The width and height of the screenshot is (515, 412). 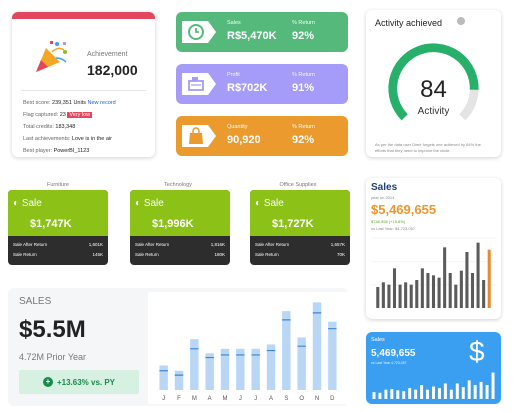 I want to click on best-player-value: PowerBI_1123, so click(x=71, y=151).